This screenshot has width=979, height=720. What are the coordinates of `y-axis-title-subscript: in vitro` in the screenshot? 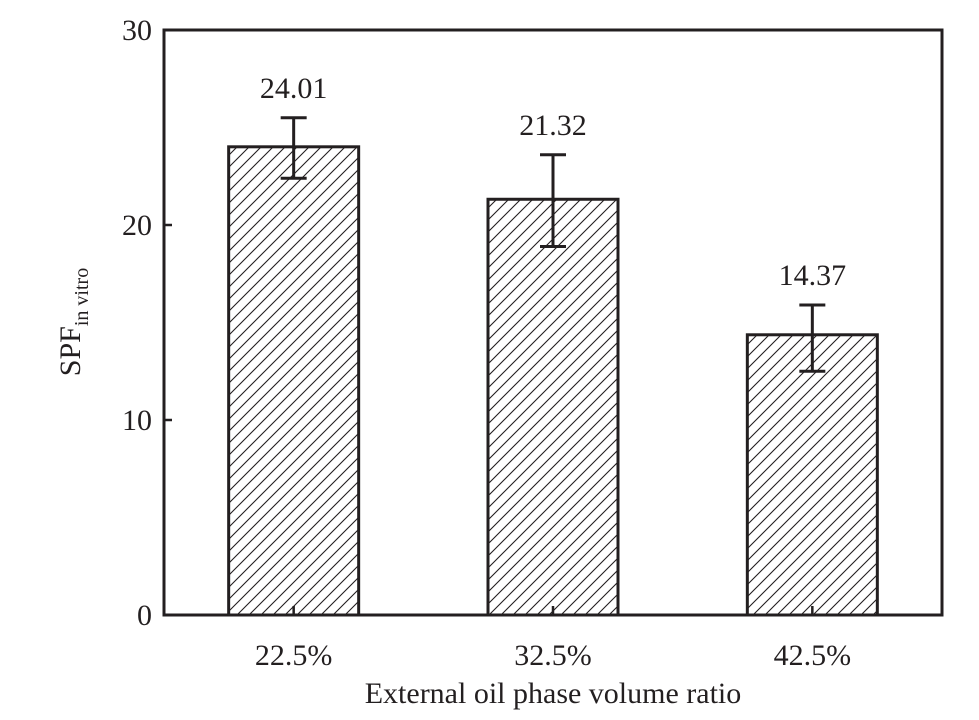 It's located at (82, 297).